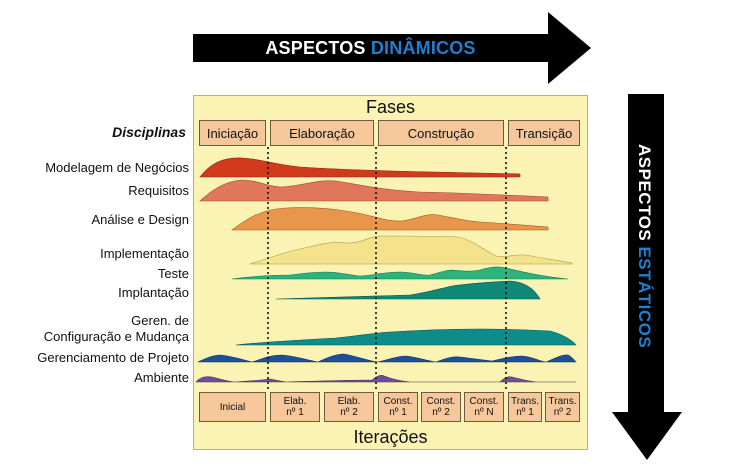  I want to click on hump-gerenciamento-projeto, so click(387, 358).